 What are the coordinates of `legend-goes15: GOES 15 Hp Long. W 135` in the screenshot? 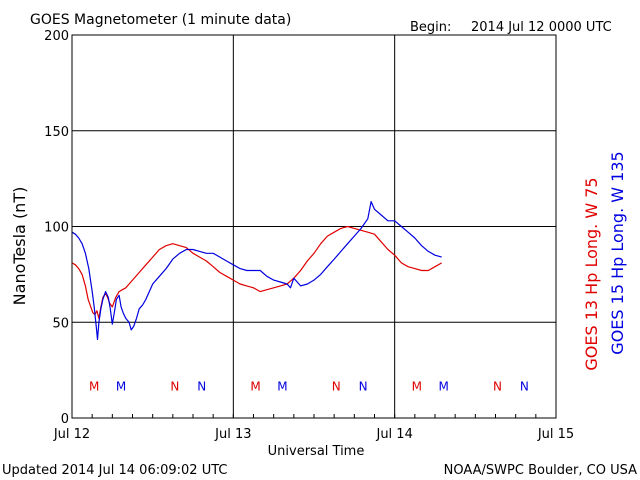 It's located at (617, 252).